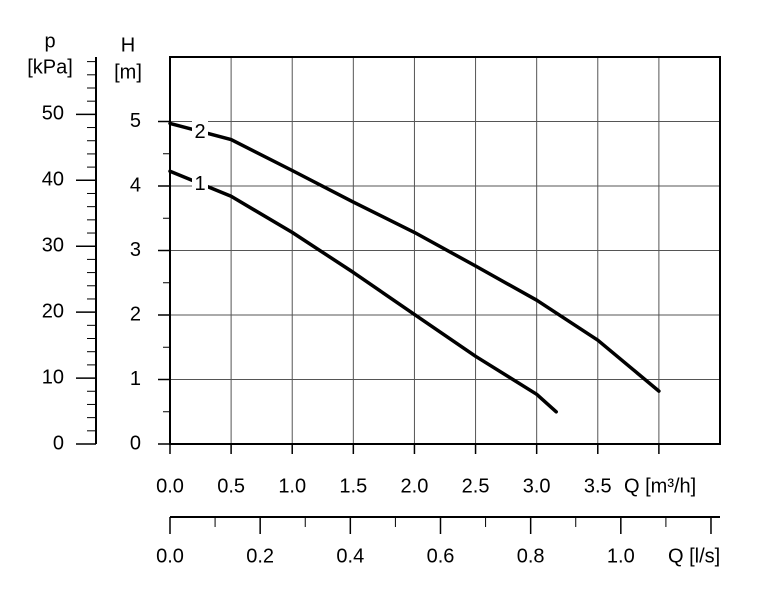  Describe the element at coordinates (53, 245) in the screenshot. I see `y2-tick-label: 30` at that location.